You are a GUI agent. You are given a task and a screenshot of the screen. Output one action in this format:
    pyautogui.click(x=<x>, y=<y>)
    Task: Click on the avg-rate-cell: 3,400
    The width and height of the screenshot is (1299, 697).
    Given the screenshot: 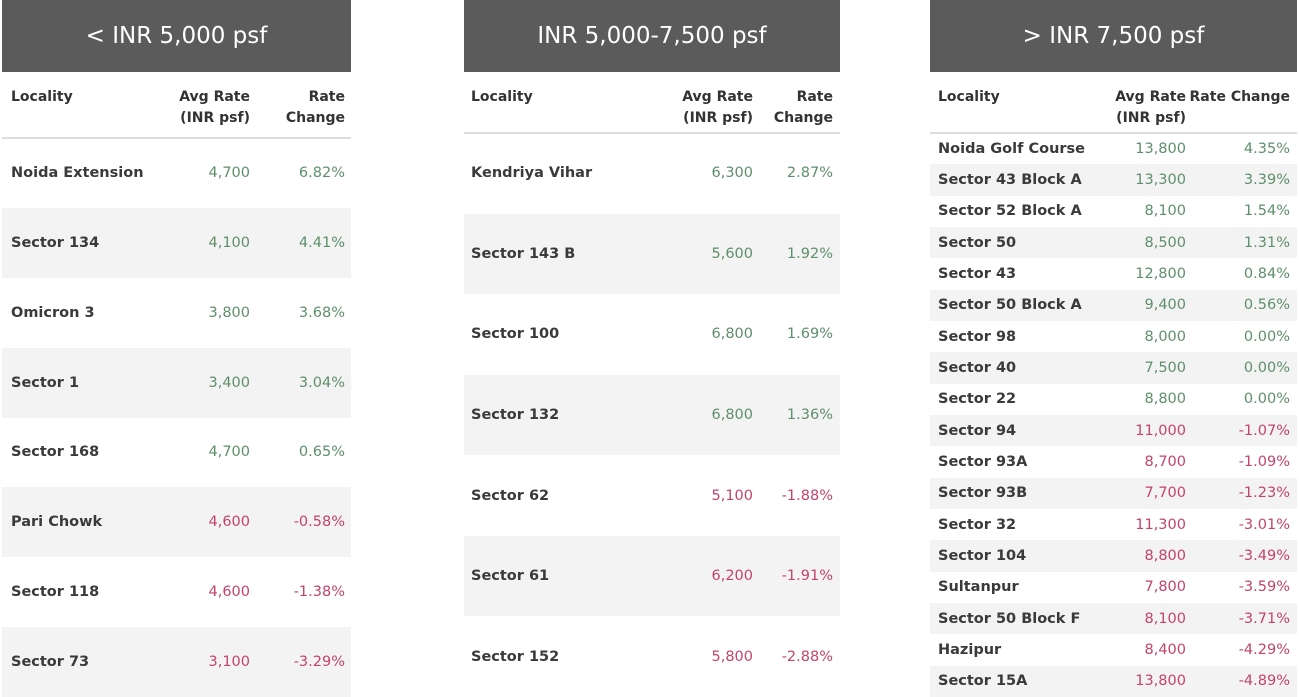 What is the action you would take?
    pyautogui.click(x=229, y=382)
    